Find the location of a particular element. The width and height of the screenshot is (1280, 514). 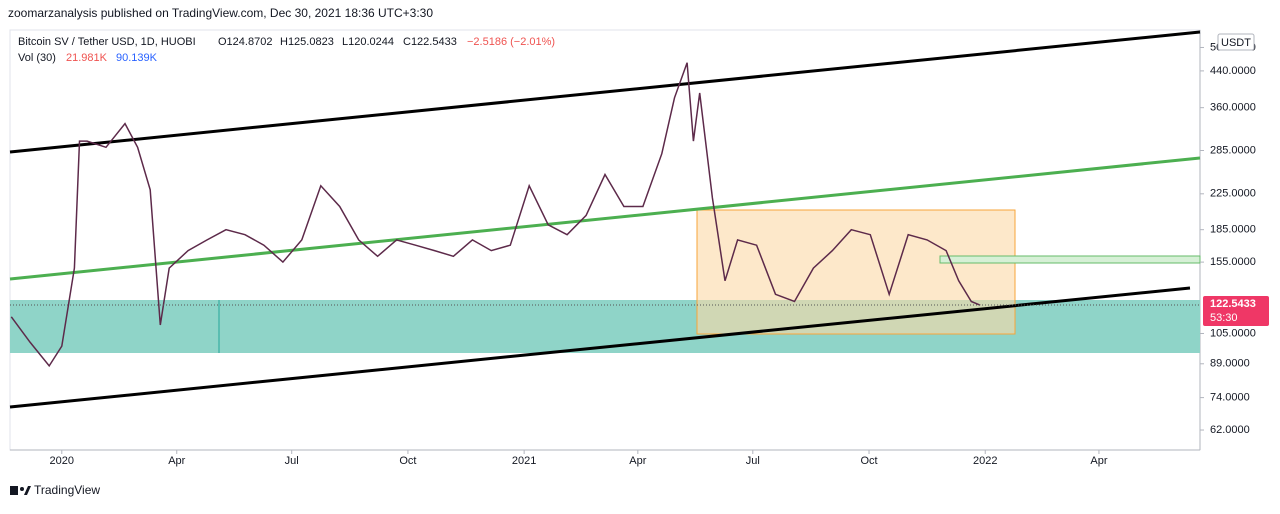

legend-low: L120.0244 is located at coordinates (368, 42).